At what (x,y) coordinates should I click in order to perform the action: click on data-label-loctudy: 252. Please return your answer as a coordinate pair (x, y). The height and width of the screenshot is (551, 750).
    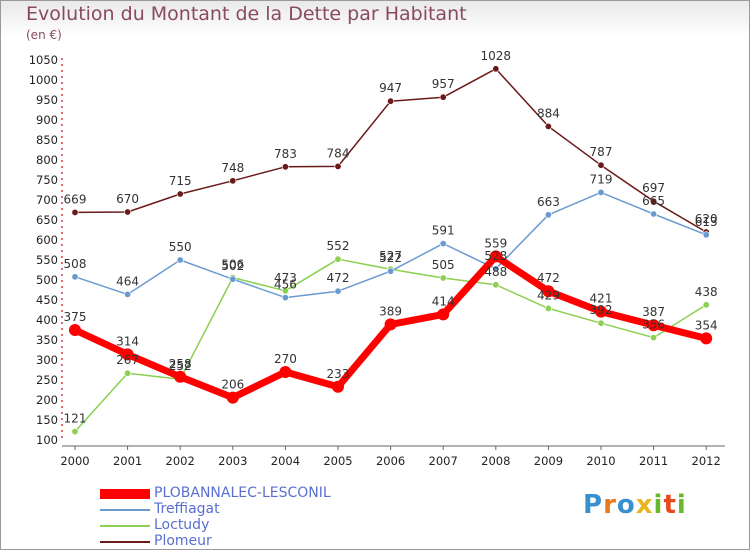
    Looking at the image, I should click on (180, 366).